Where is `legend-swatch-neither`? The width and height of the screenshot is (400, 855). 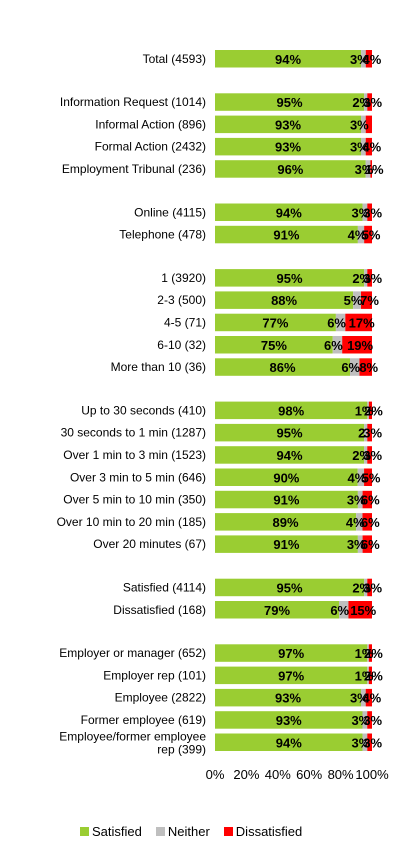 legend-swatch-neither is located at coordinates (160, 831).